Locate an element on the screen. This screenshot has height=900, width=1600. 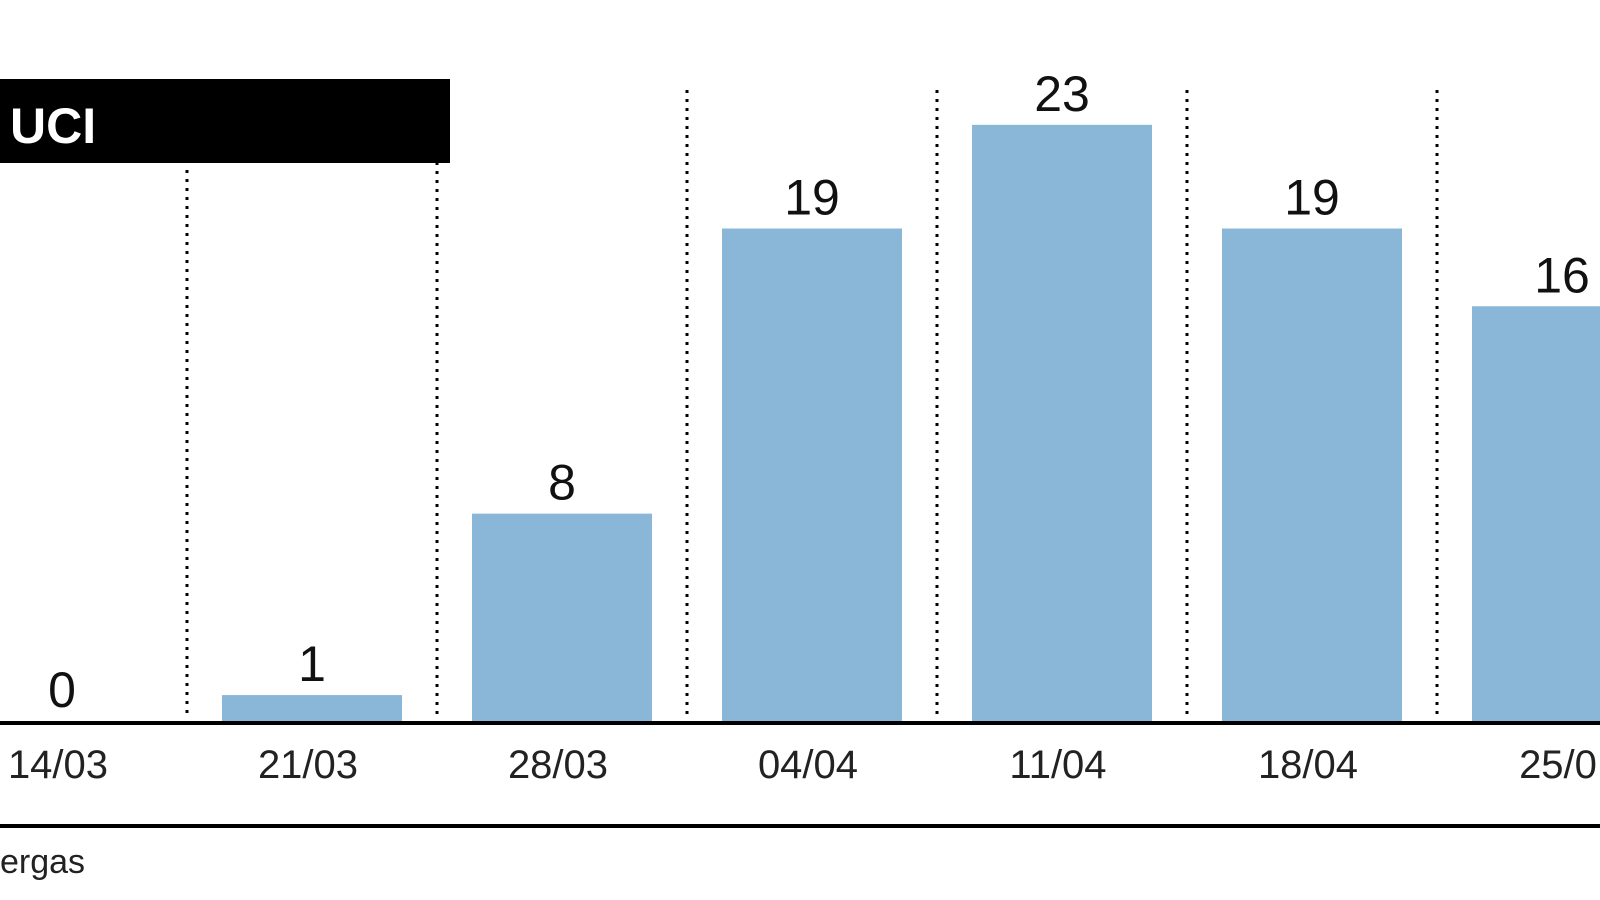
chart-title: UCI is located at coordinates (53, 126).